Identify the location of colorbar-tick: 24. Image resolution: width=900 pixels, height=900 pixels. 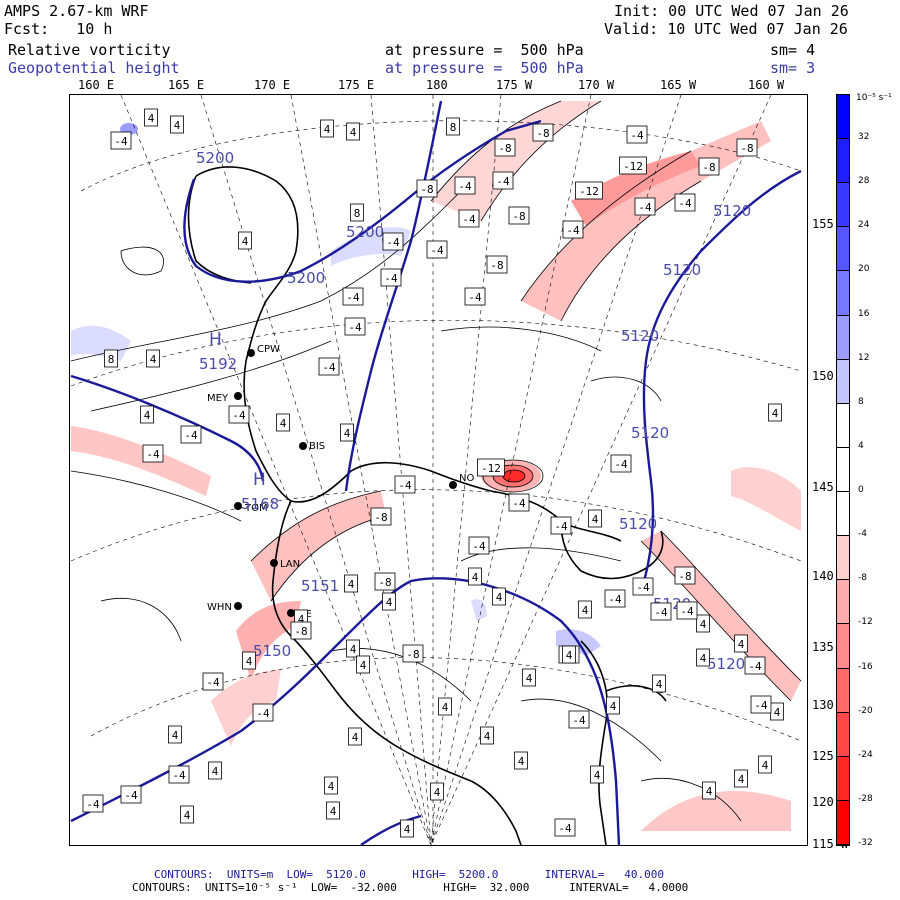
(864, 225).